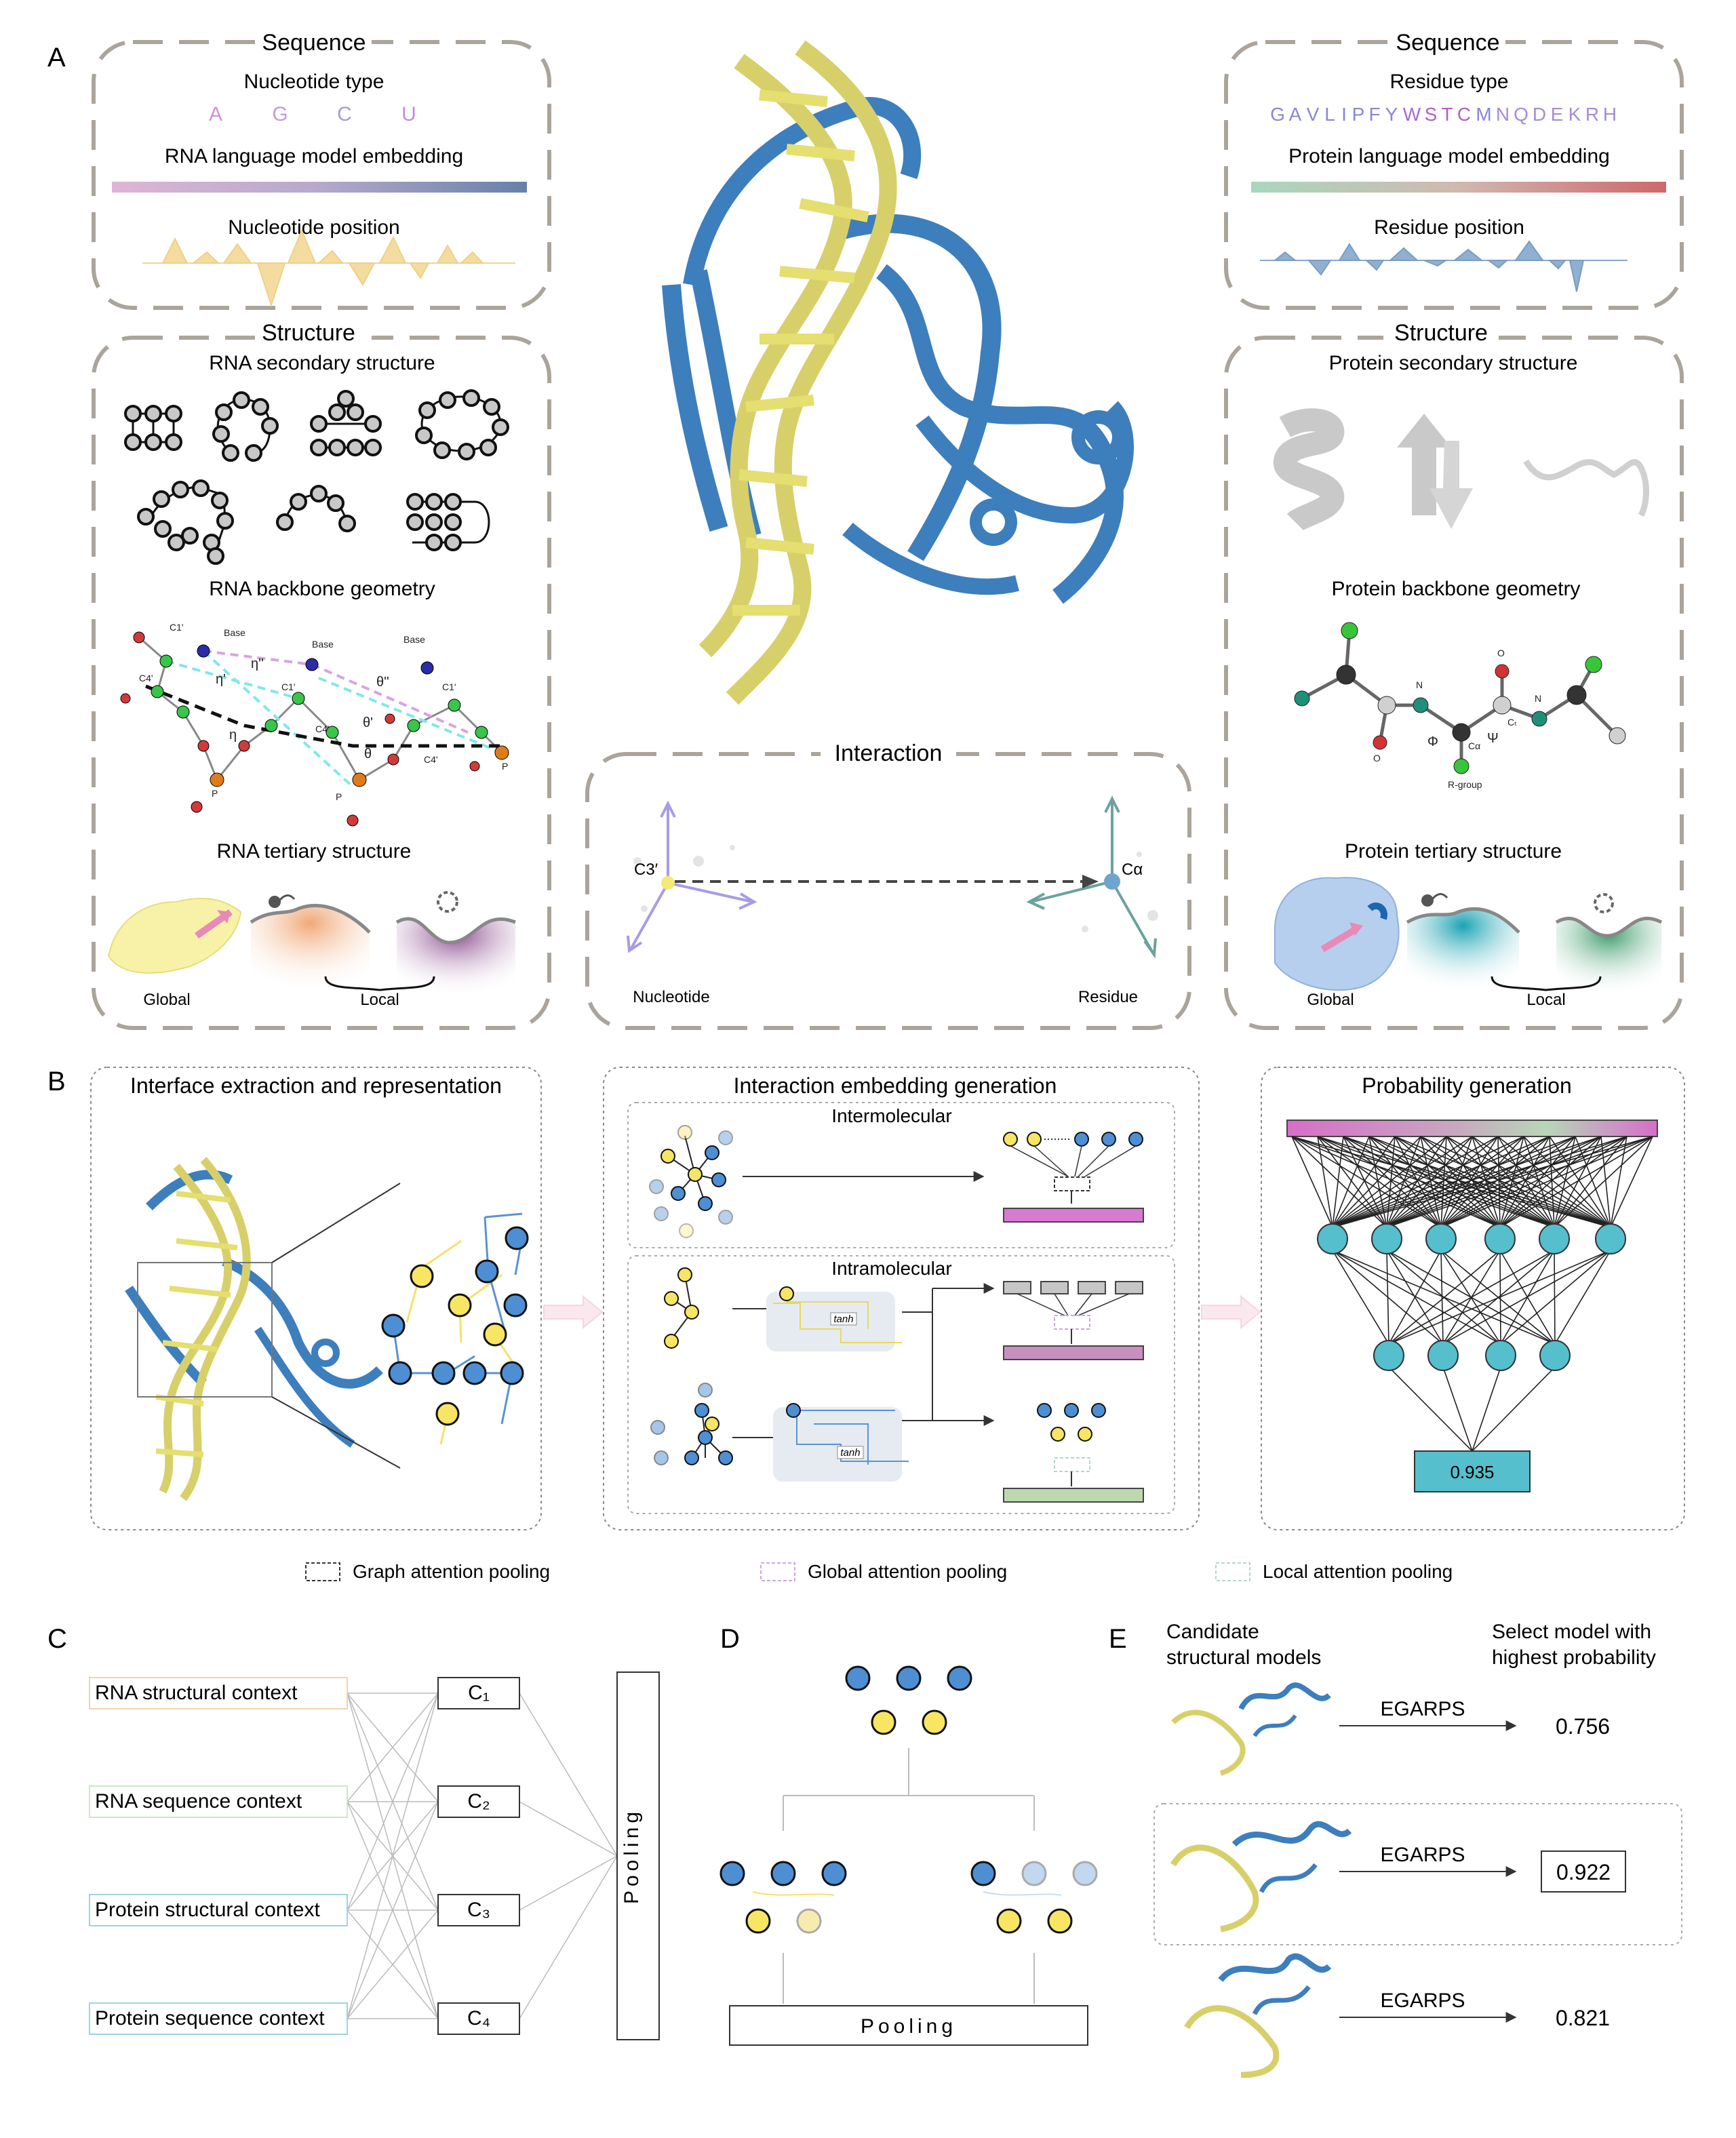 The width and height of the screenshot is (1736, 2138). Describe the element at coordinates (909, 2027) in the screenshot. I see `d-pooling-label: Pooling` at that location.